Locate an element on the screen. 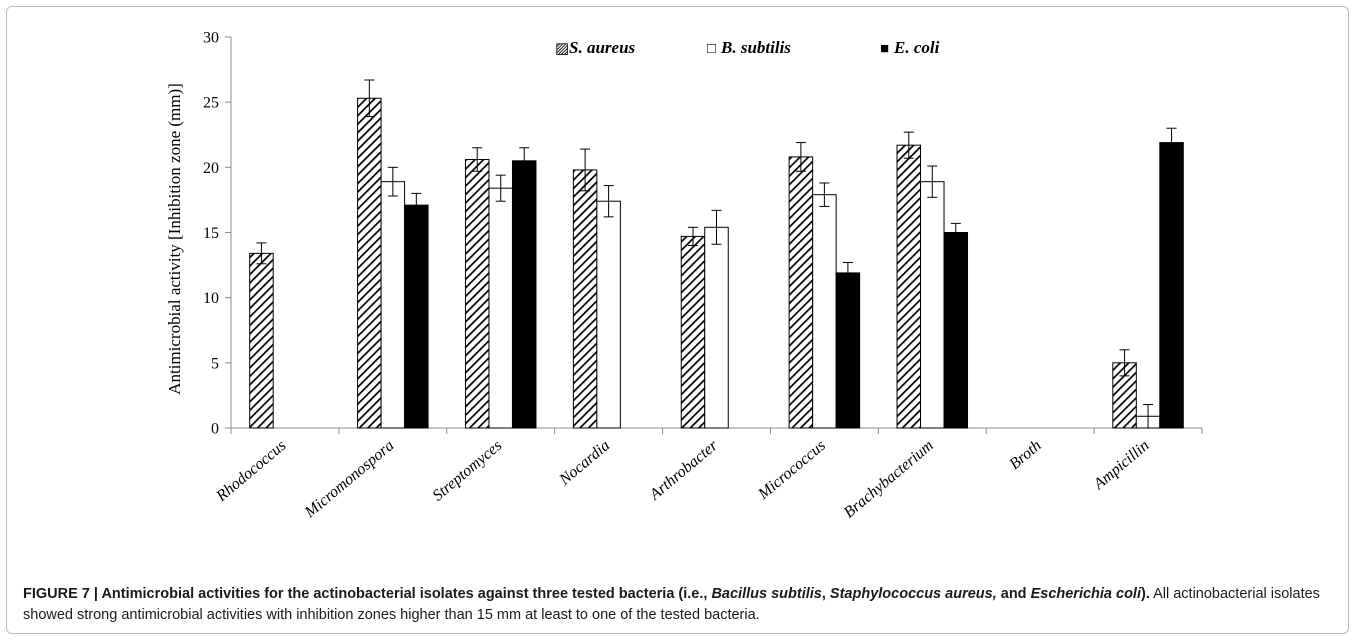  legend-marker: ■ is located at coordinates (884, 49).